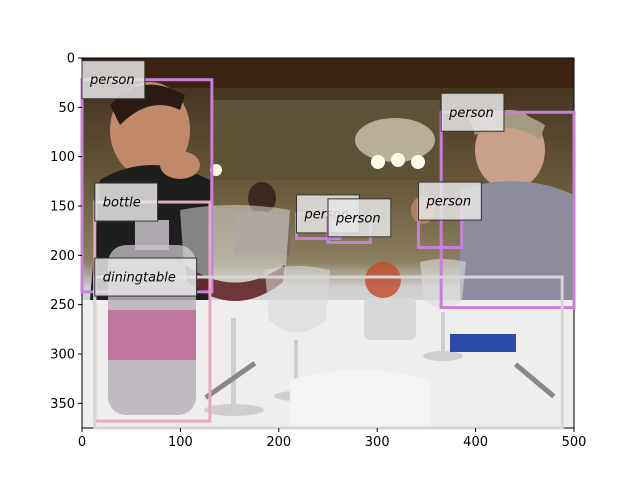 Image resolution: width=640 pixels, height=480 pixels. I want to click on y-tick-label: 350, so click(62, 404).